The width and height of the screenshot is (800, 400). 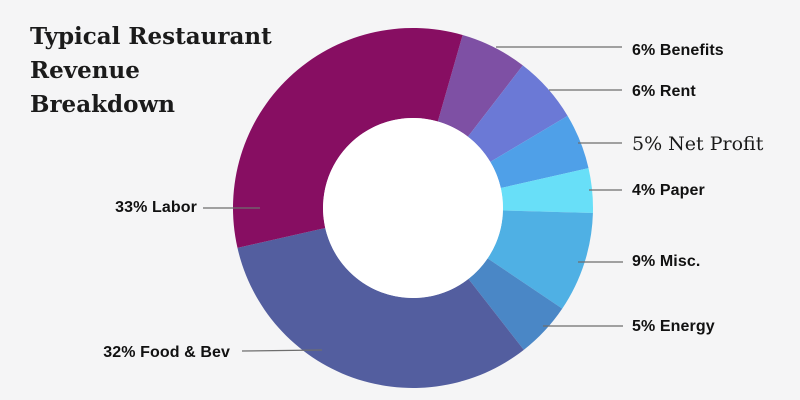 What do you see at coordinates (668, 190) in the screenshot?
I see `segment-label-paper: 4% Paper` at bounding box center [668, 190].